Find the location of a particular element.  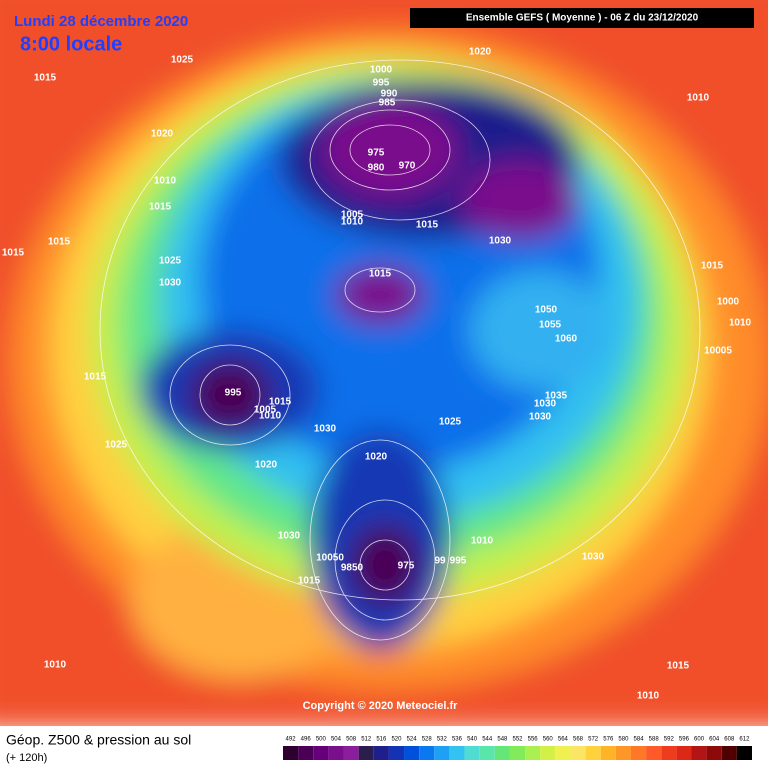

legend-label: 608 is located at coordinates (729, 740).